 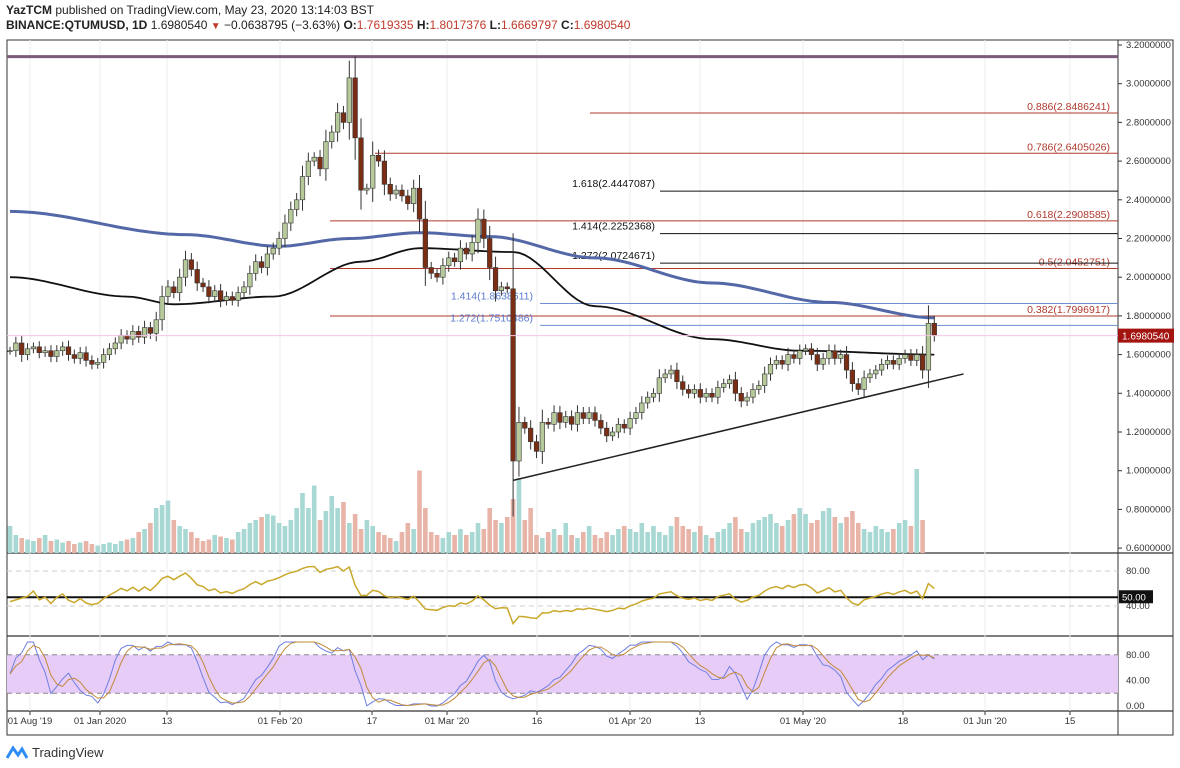 I want to click on low-label: L:, so click(x=495, y=25).